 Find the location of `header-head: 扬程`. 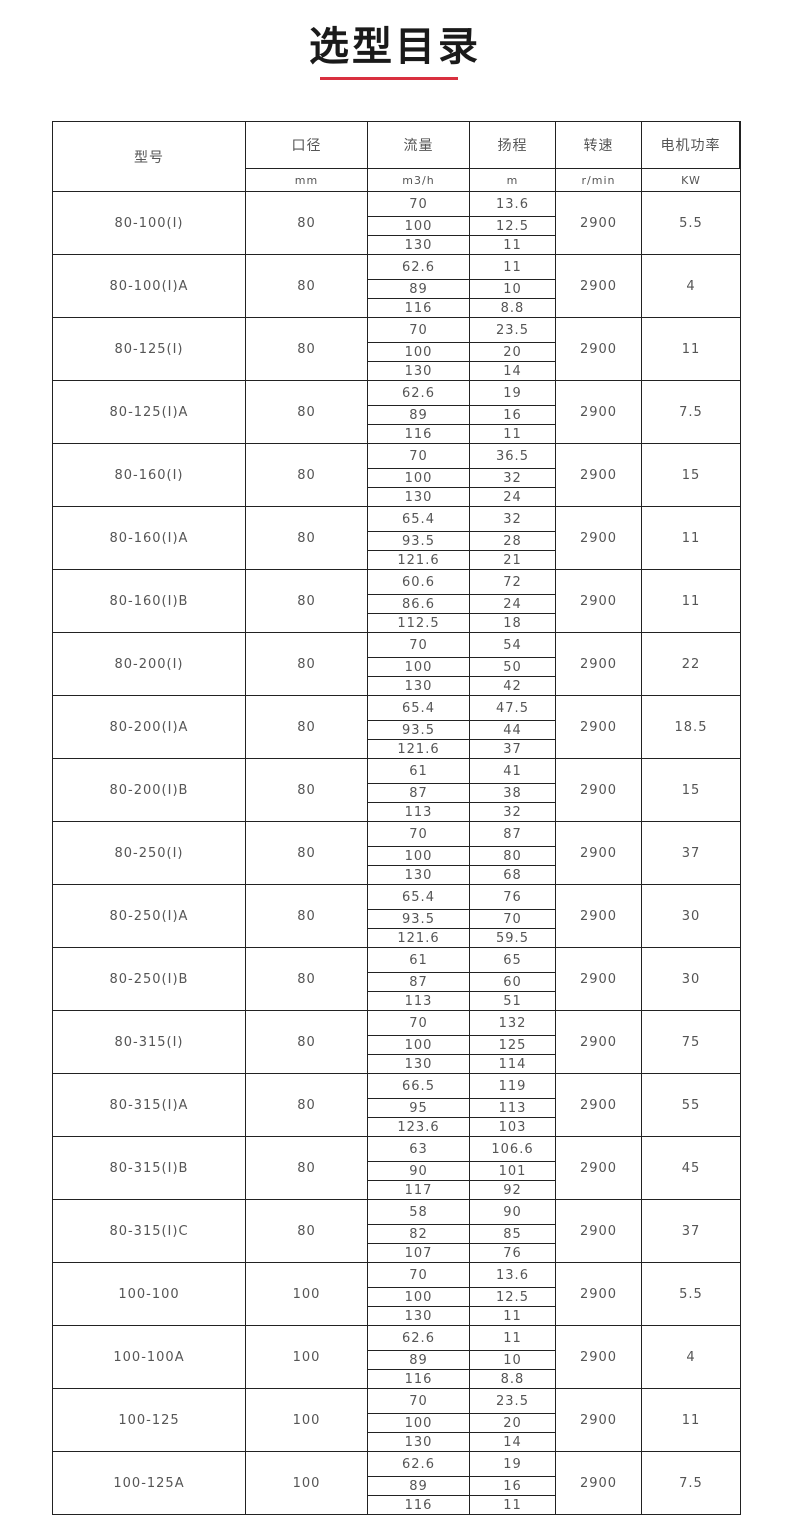

header-head: 扬程 is located at coordinates (513, 145).